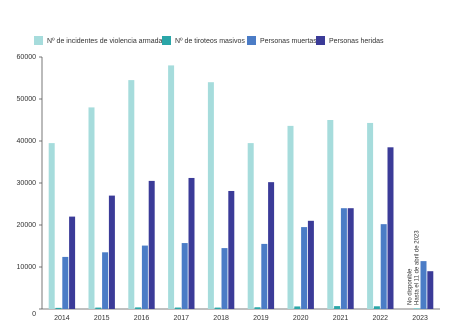 Image resolution: width=474 pixels, height=334 pixels. I want to click on y-tick-label: 40000, so click(27, 141).